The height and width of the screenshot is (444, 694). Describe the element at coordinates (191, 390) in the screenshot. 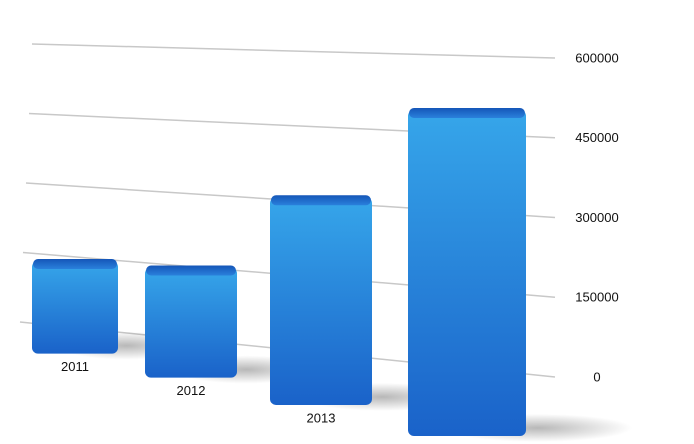

I see `x-tick-label: 2012` at that location.